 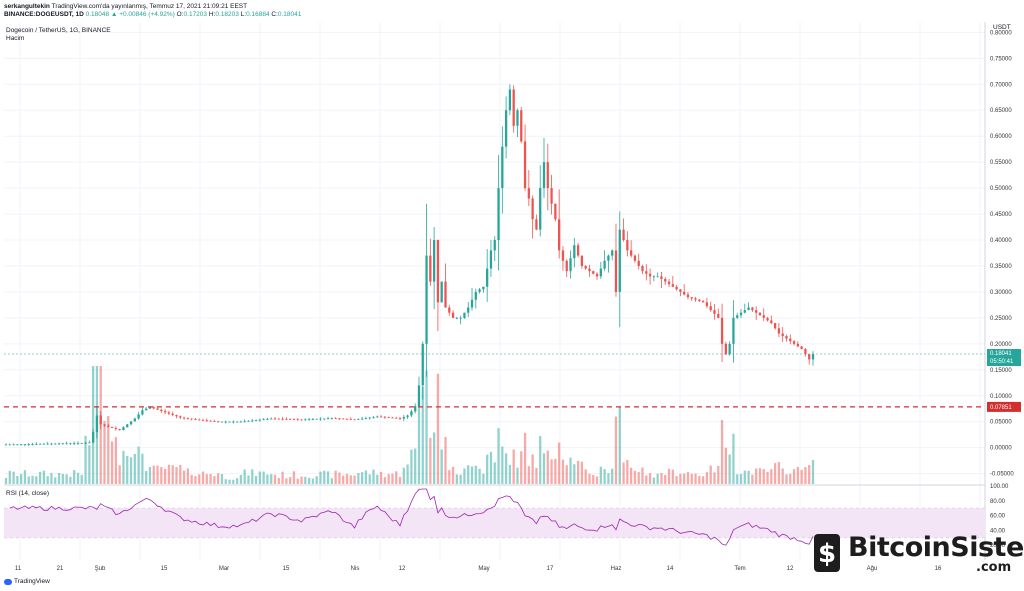 I want to click on time-tick-7: 12, so click(x=402, y=569).